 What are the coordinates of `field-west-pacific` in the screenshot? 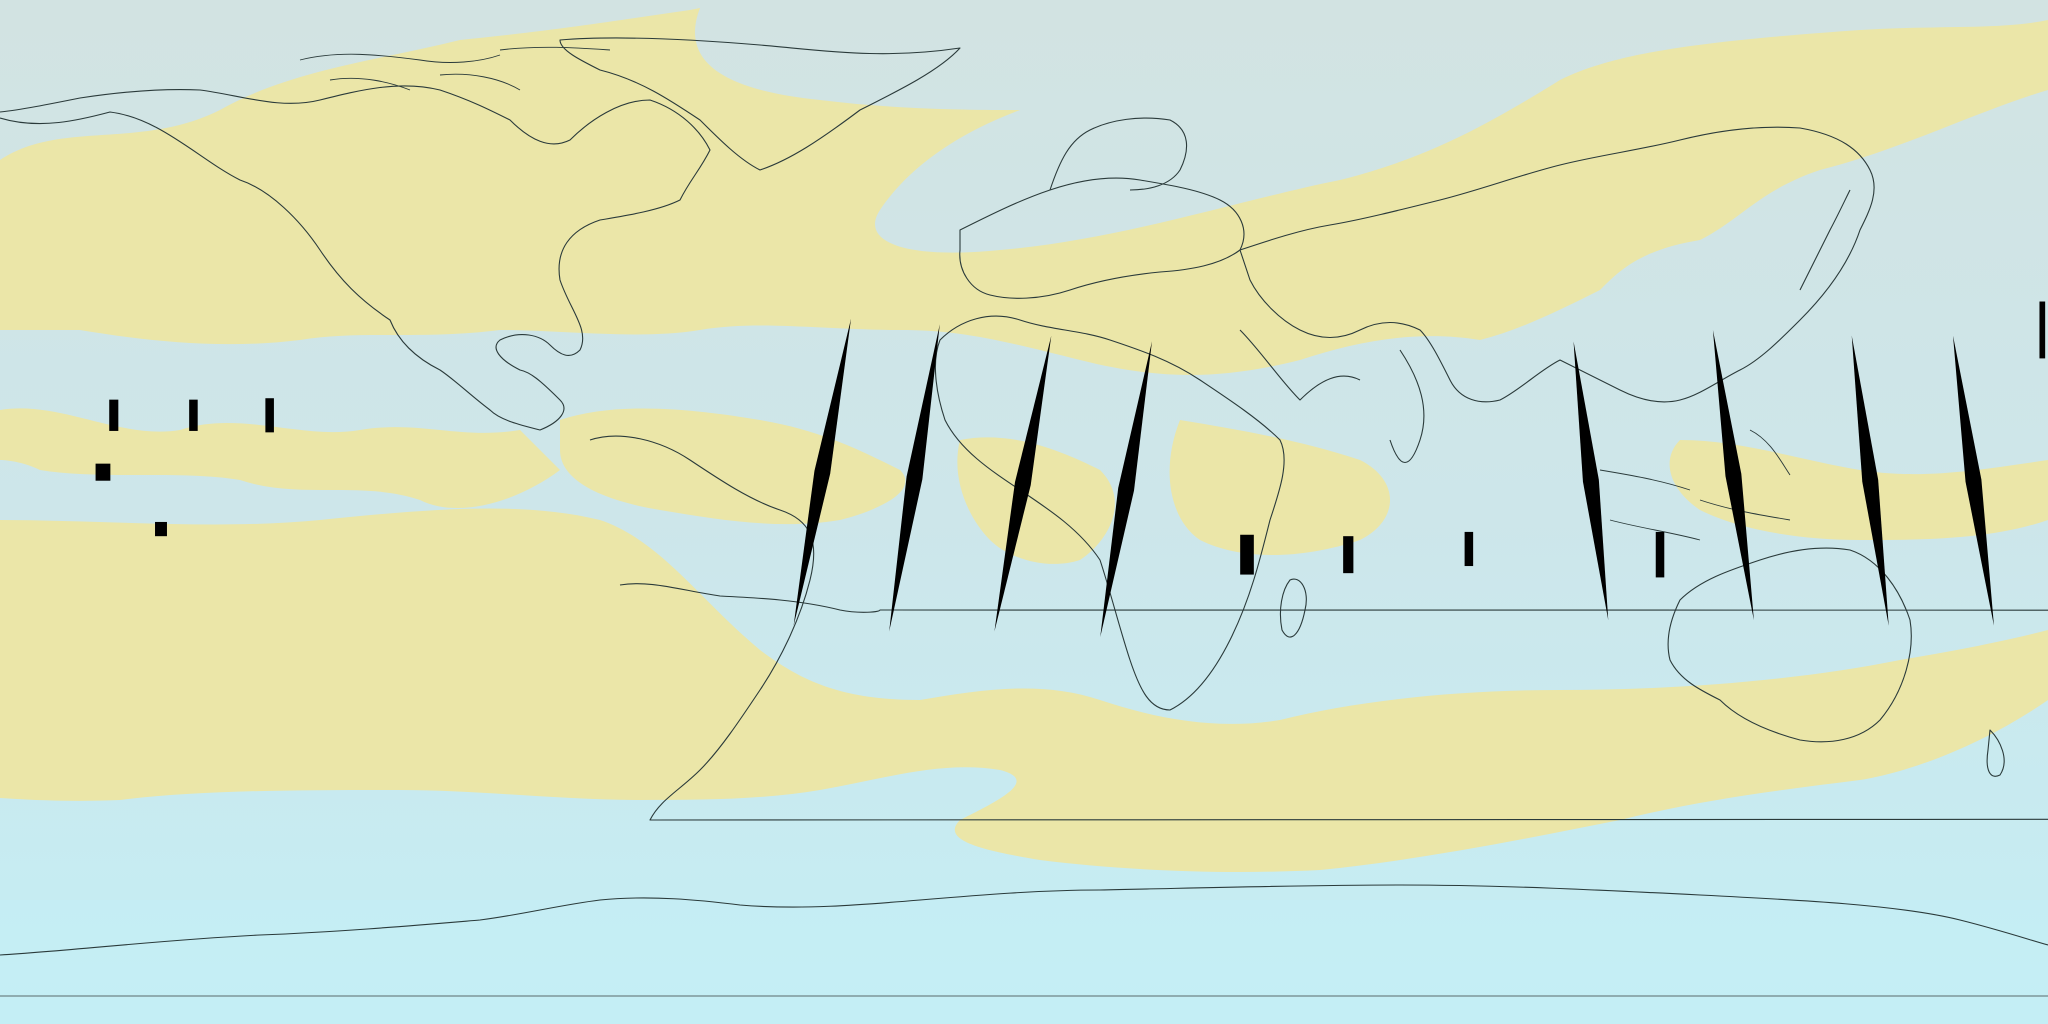 It's located at (1858, 490).